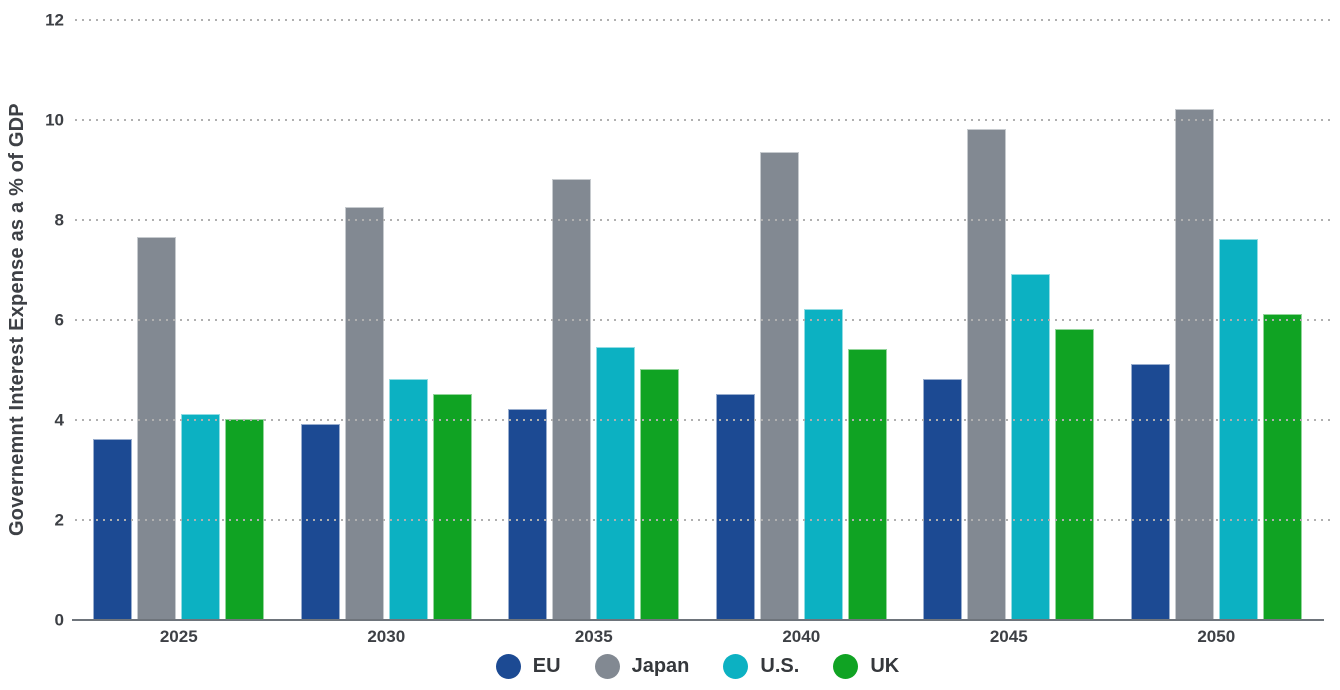  Describe the element at coordinates (736, 666) in the screenshot. I see `legend-swatch-u-s` at that location.